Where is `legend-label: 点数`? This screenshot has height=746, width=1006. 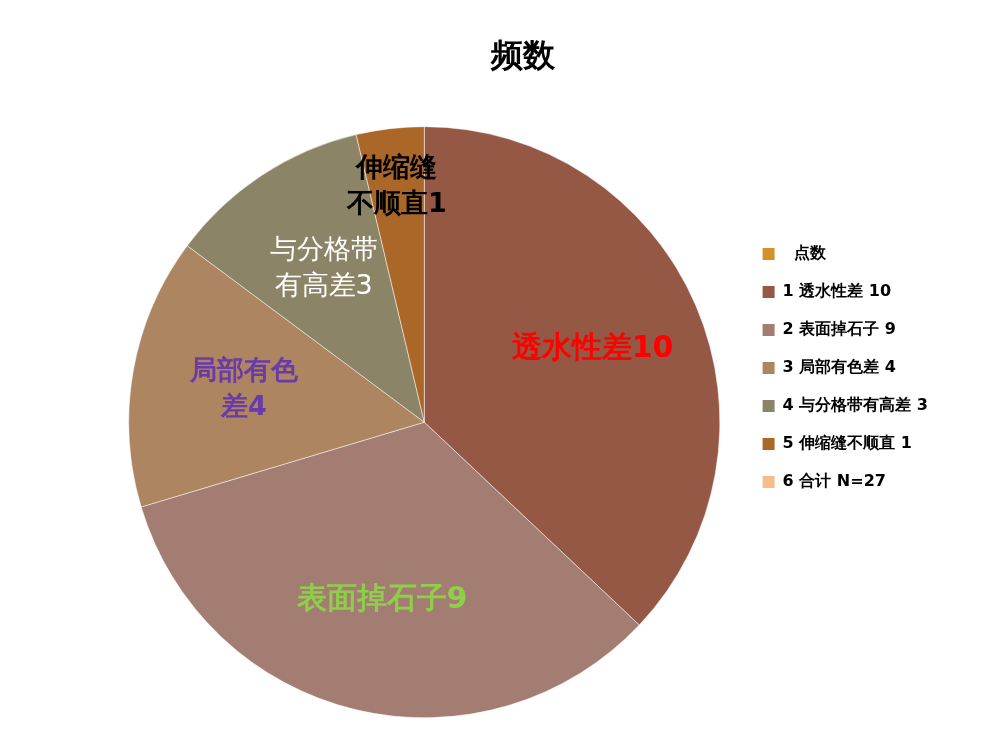
legend-label: 点数 is located at coordinates (804, 253).